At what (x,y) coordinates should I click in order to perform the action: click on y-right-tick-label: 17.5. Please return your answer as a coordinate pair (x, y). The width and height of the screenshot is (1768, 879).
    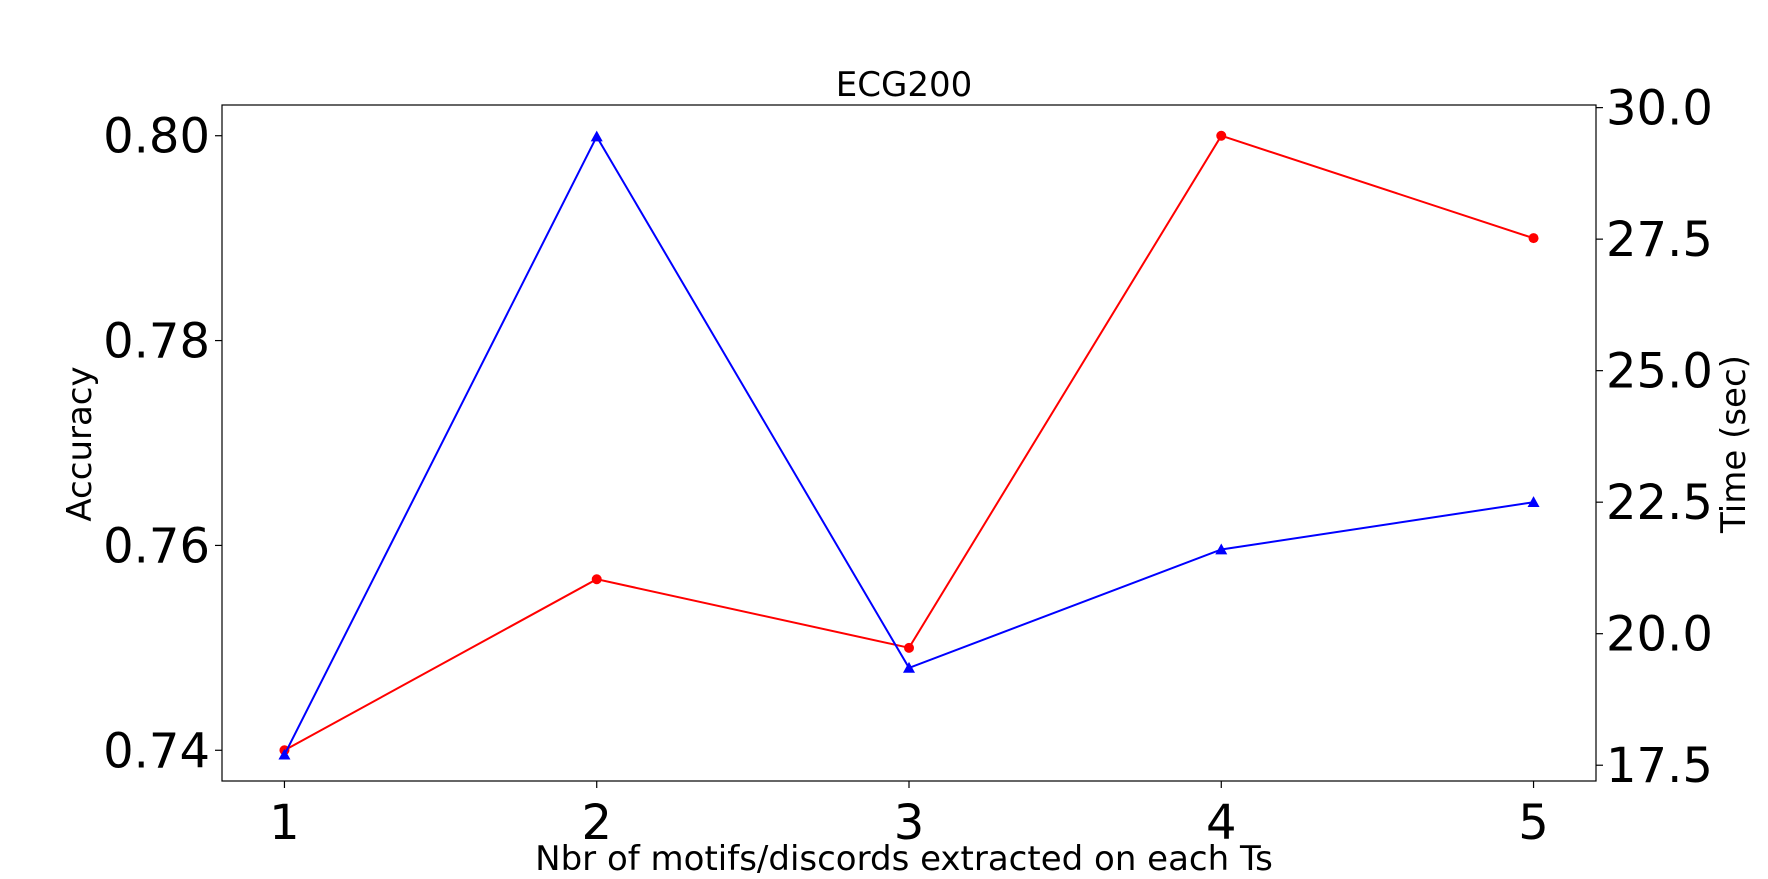
    Looking at the image, I should click on (1659, 766).